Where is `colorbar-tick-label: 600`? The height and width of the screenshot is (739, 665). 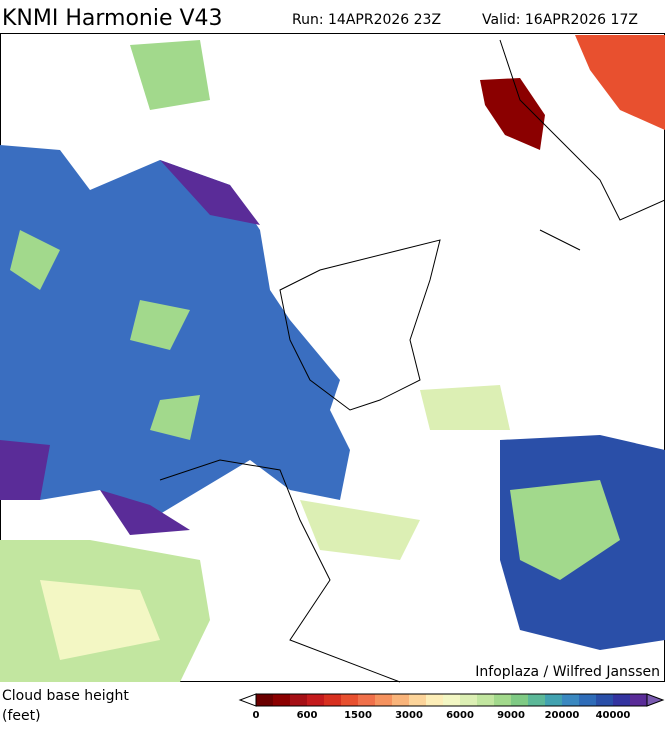
colorbar-tick-label: 600 is located at coordinates (307, 715).